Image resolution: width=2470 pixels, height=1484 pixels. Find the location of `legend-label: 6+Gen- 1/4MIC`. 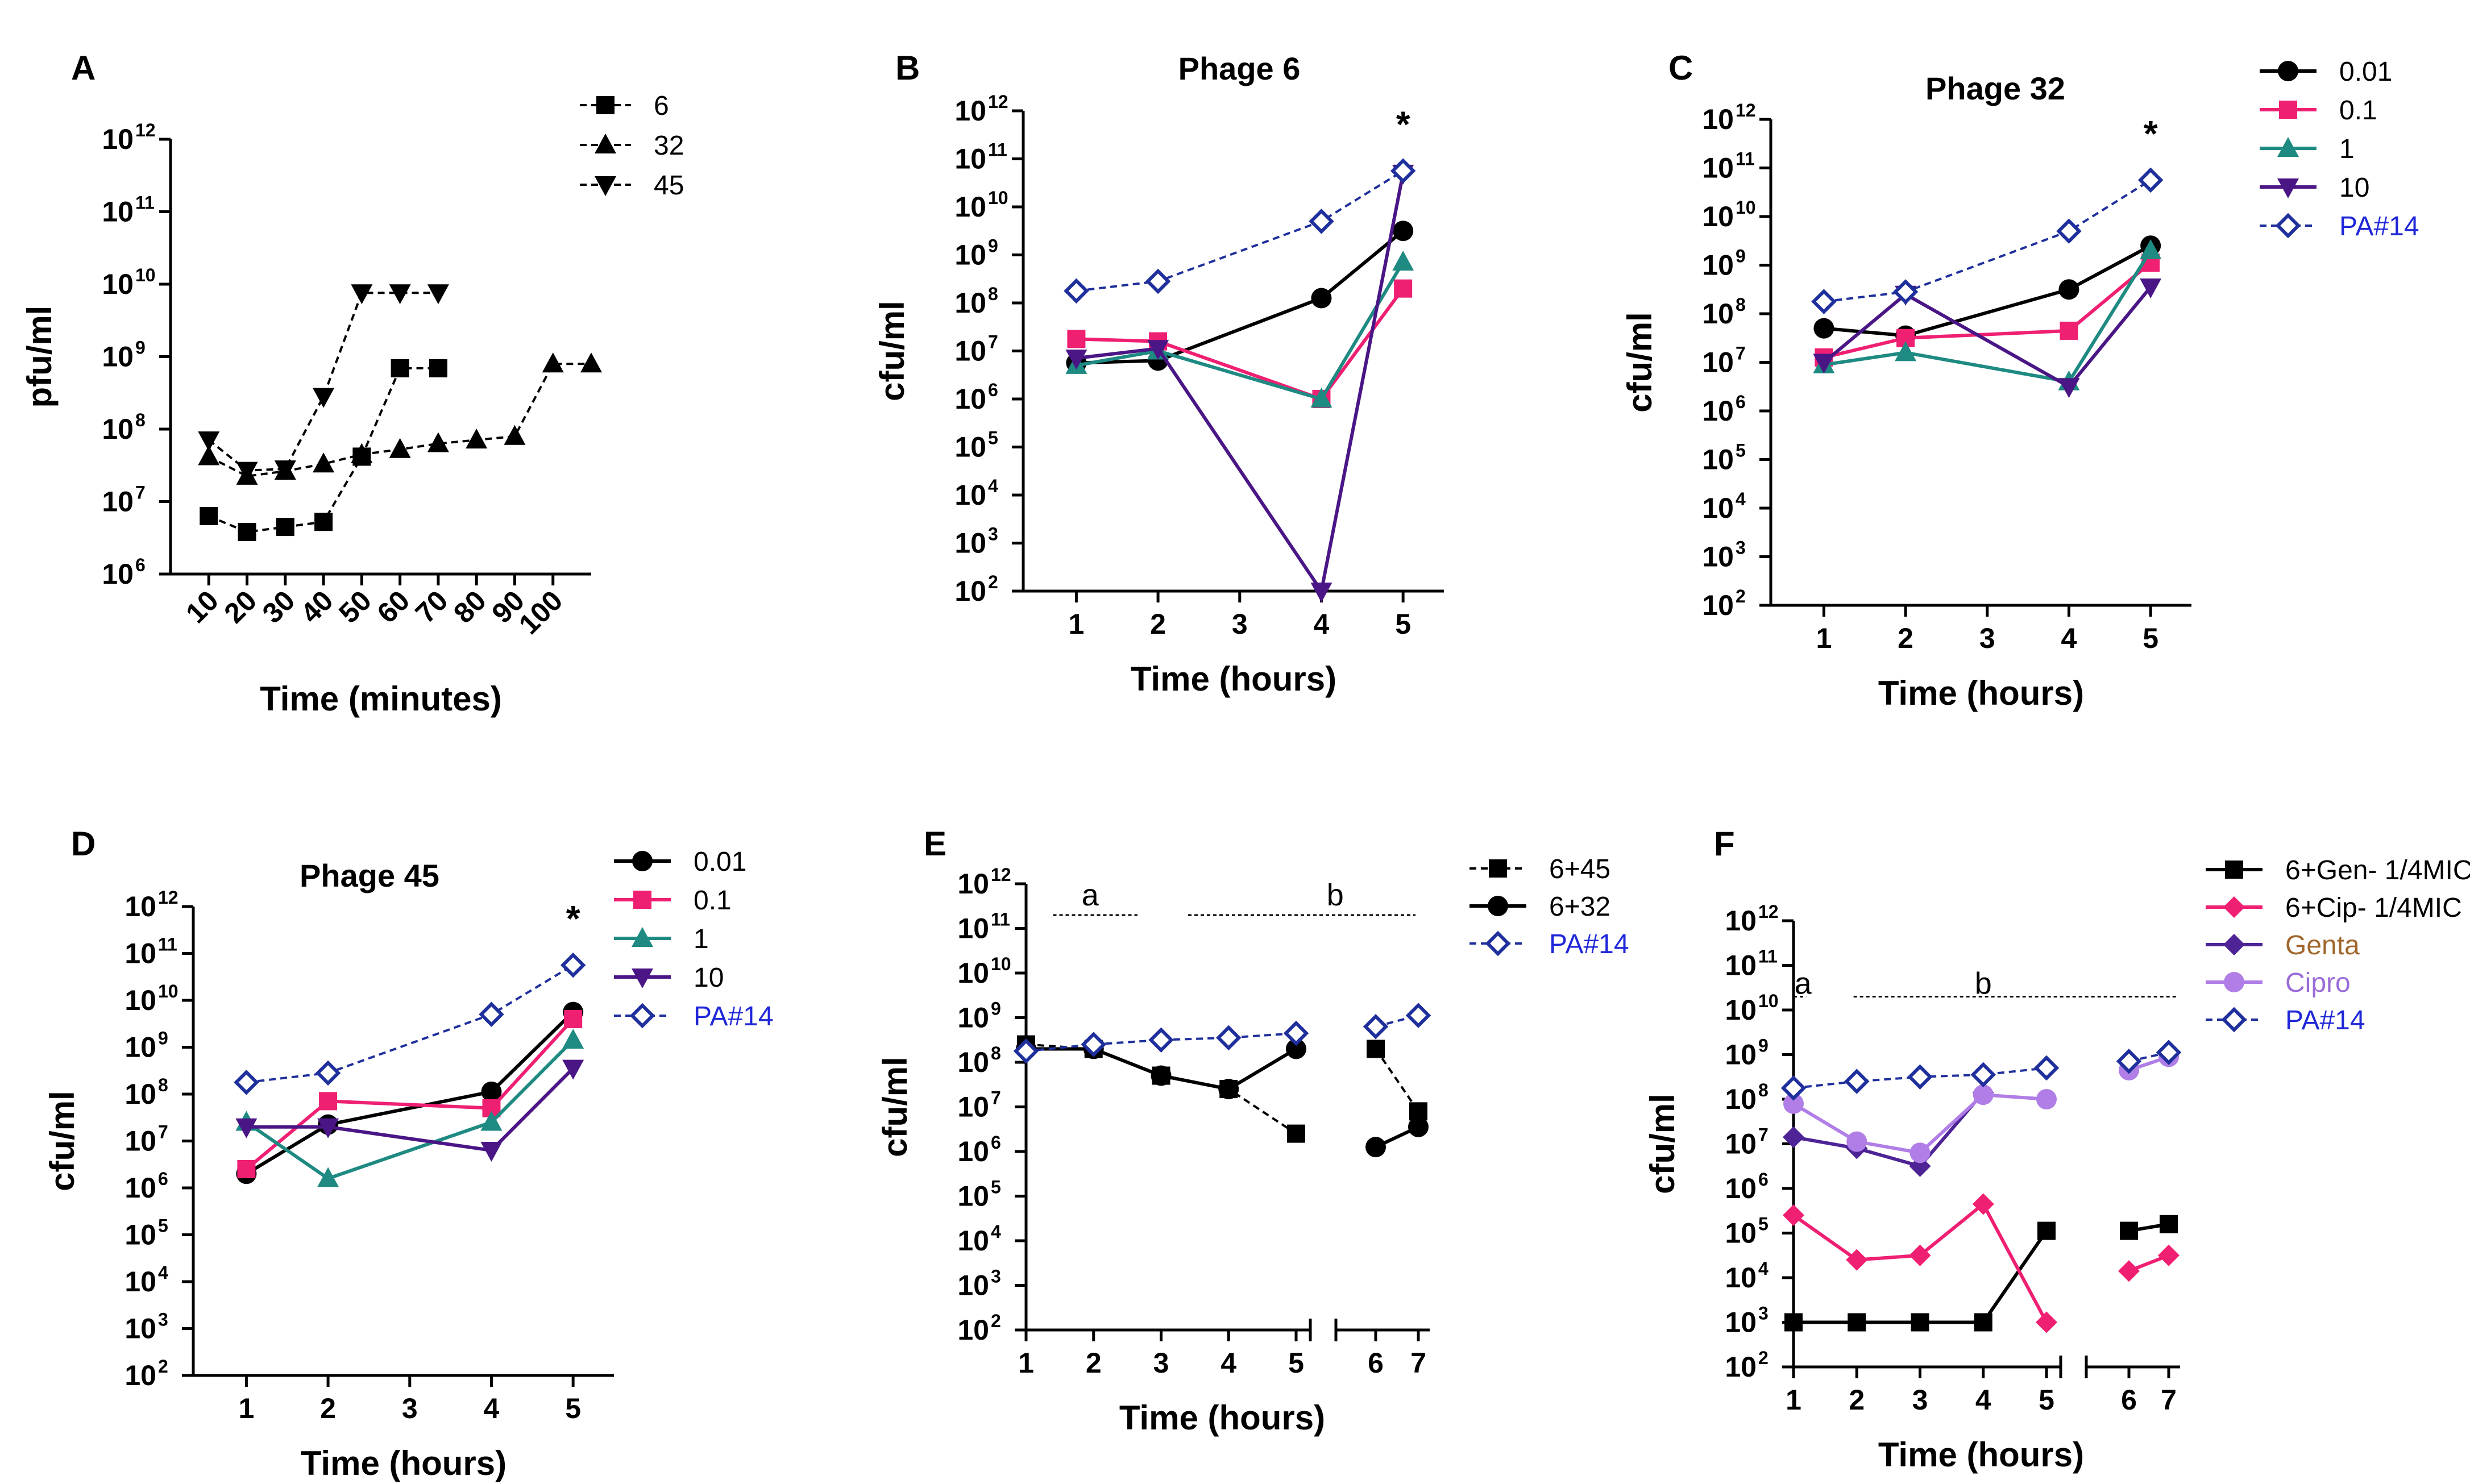

legend-label: 6+Gen- 1/4MIC is located at coordinates (2377, 871).